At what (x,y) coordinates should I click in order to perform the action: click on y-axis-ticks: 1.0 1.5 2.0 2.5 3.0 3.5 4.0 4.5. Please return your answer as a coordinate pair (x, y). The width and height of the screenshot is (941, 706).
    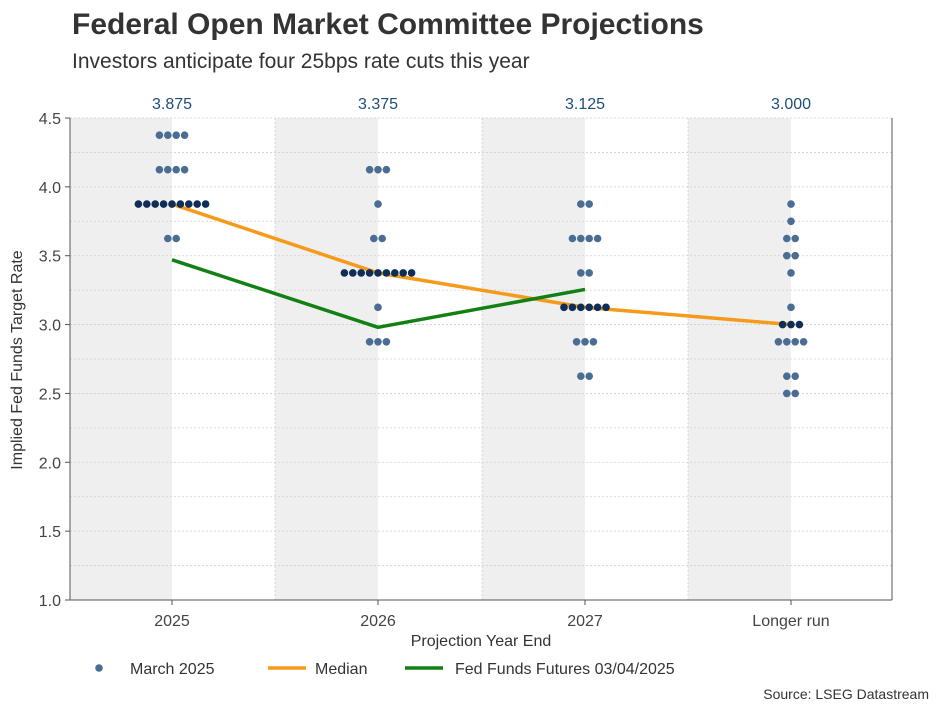
    Looking at the image, I should click on (54, 360).